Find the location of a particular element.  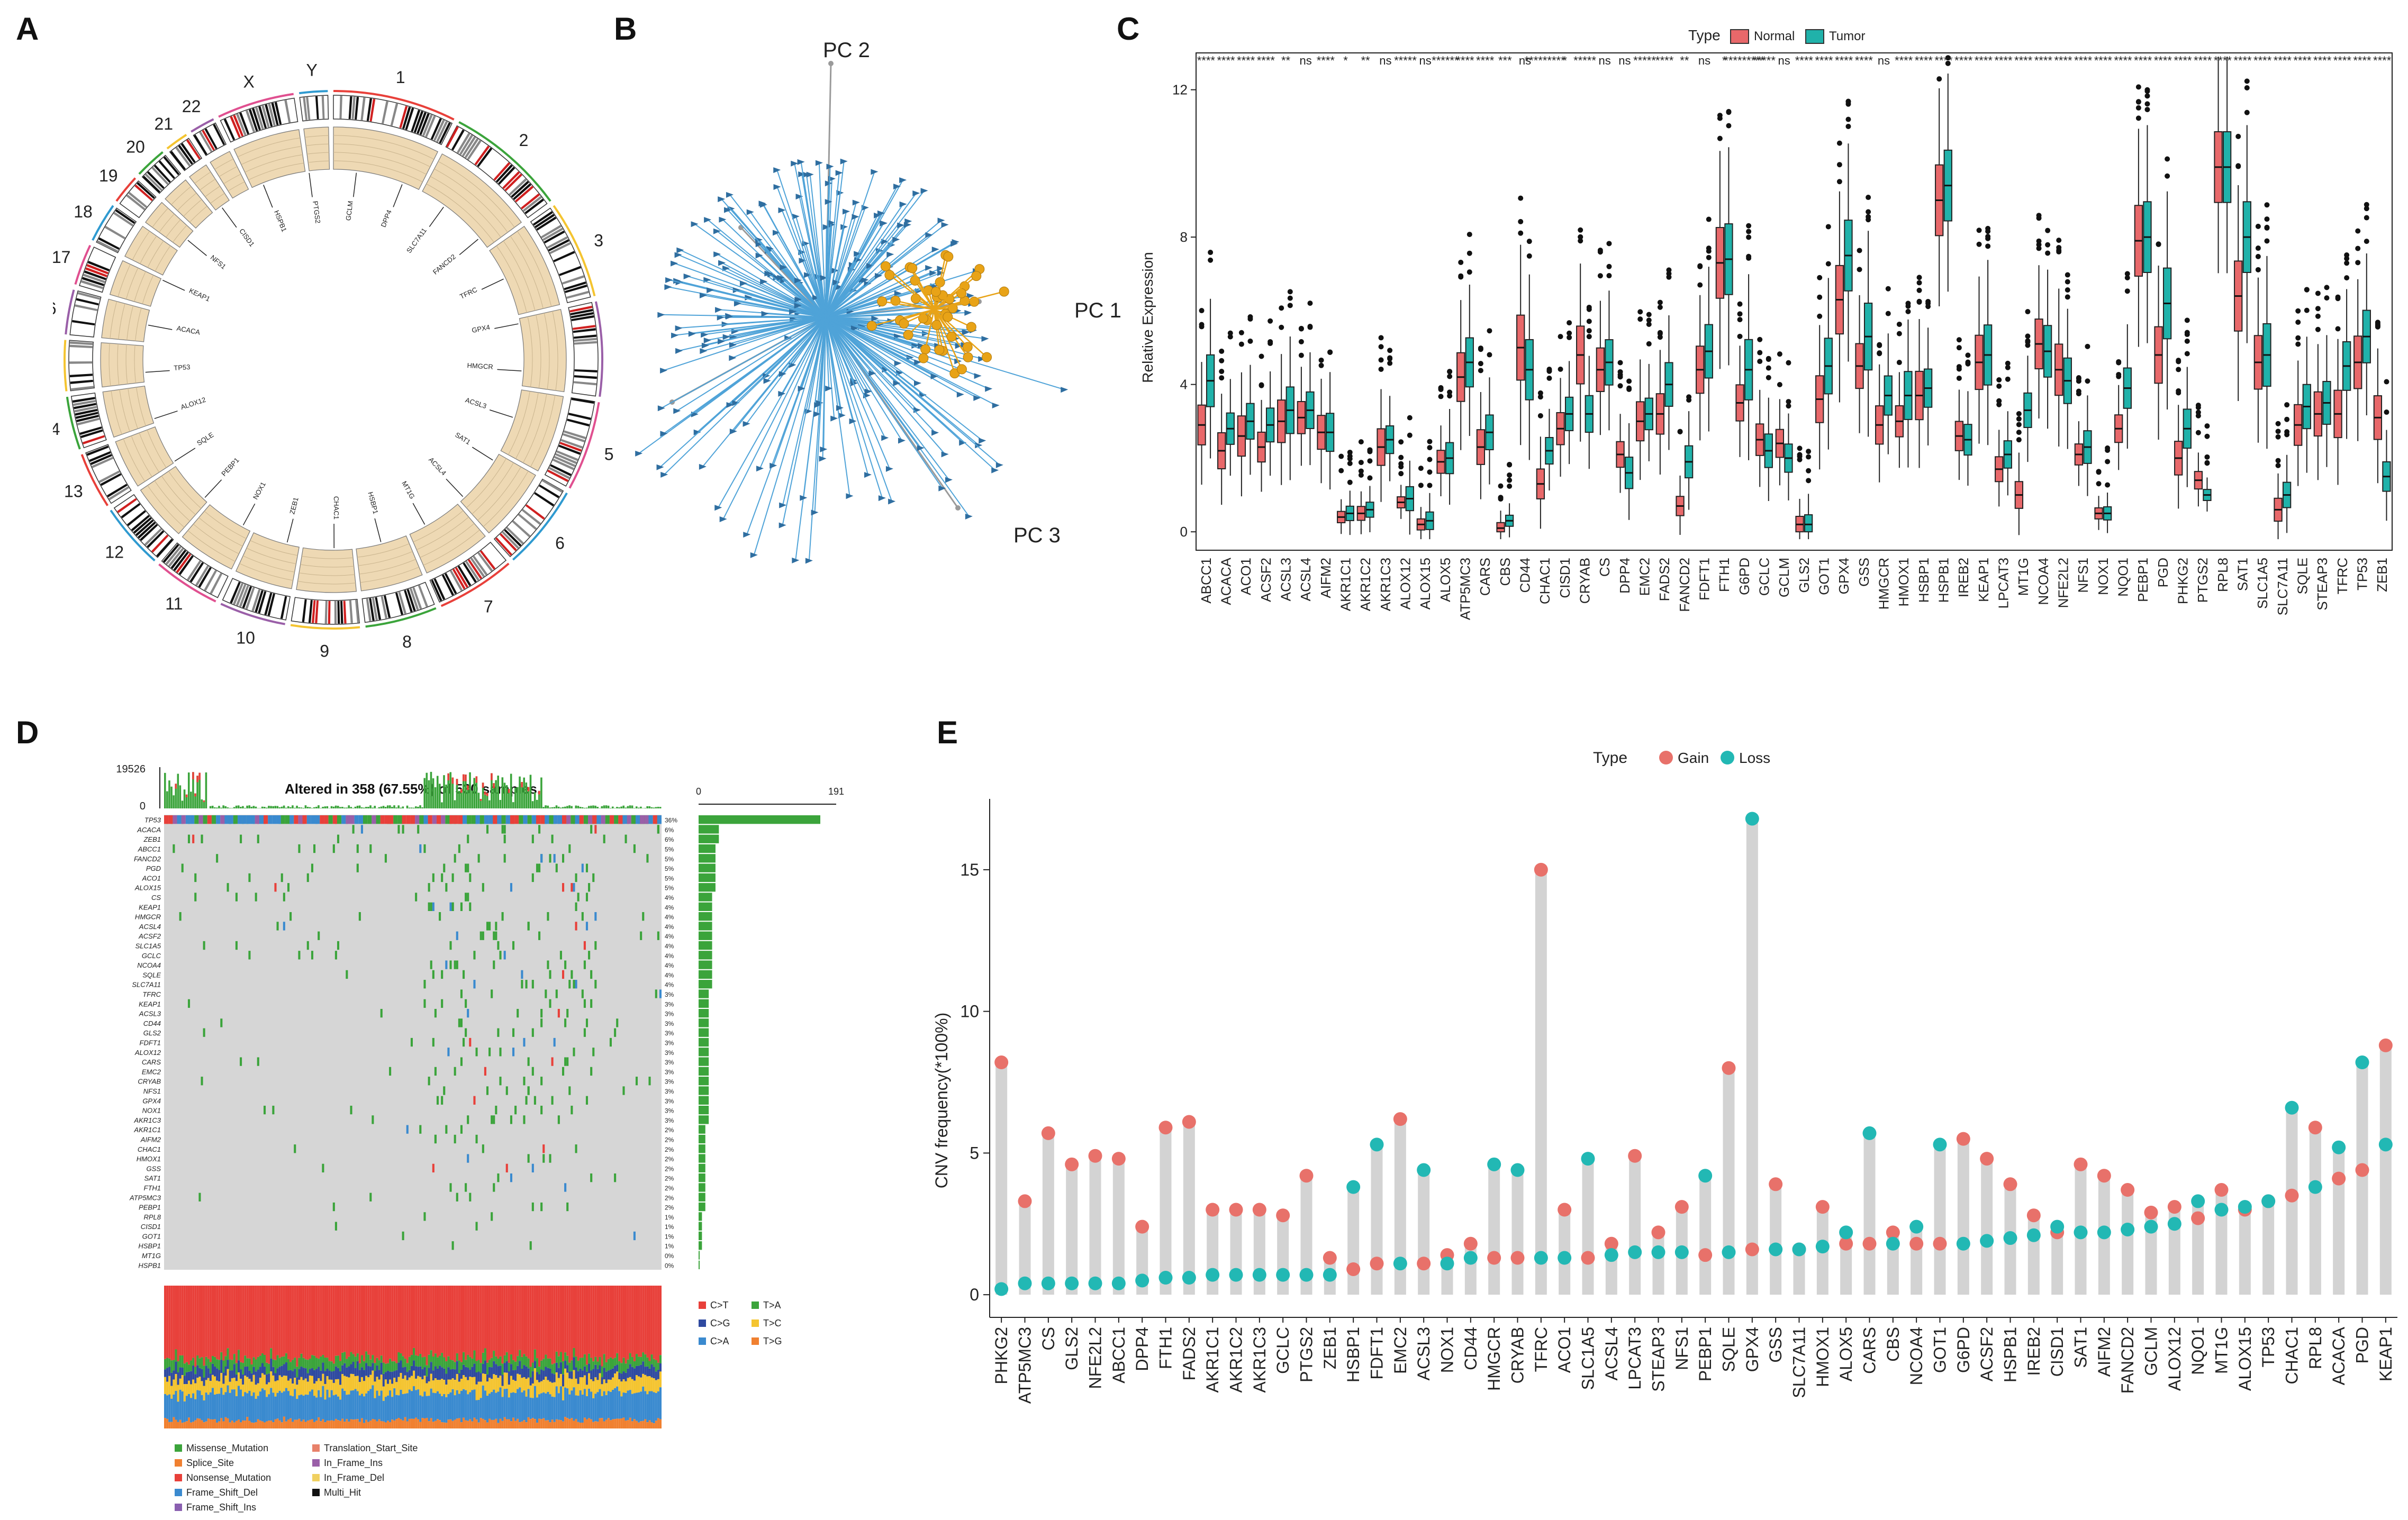

x-tick-label-e: MT1G is located at coordinates (2222, 1351).